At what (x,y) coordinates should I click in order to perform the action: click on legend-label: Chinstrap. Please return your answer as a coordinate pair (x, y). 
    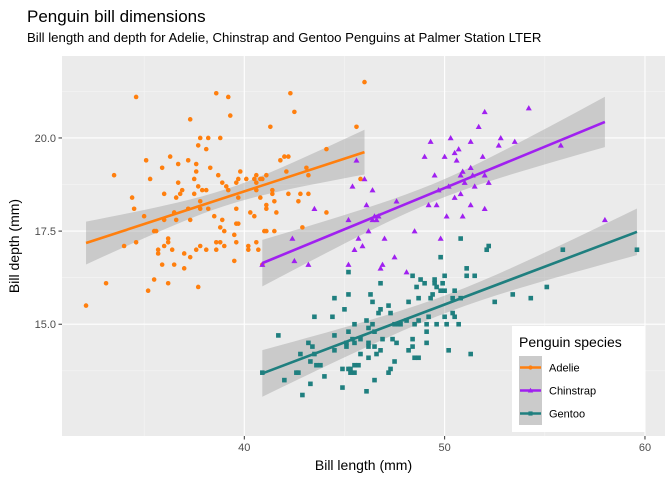
    Looking at the image, I should click on (572, 392).